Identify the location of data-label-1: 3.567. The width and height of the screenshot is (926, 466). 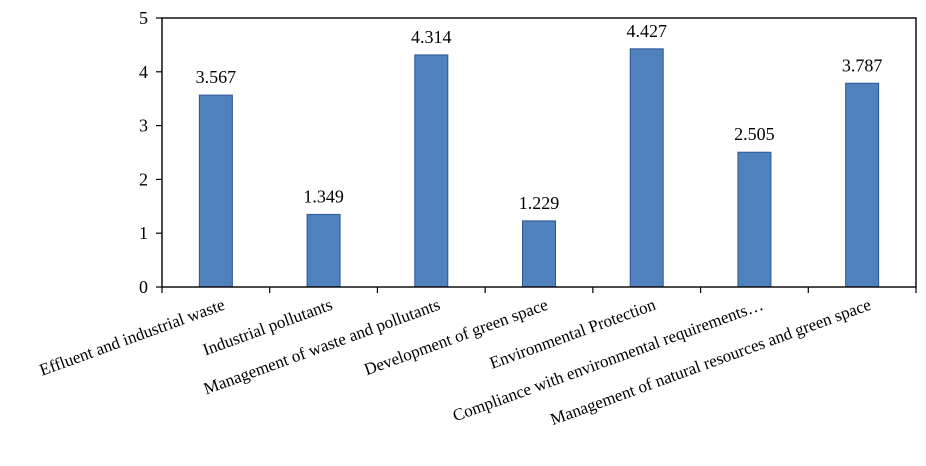
(216, 77).